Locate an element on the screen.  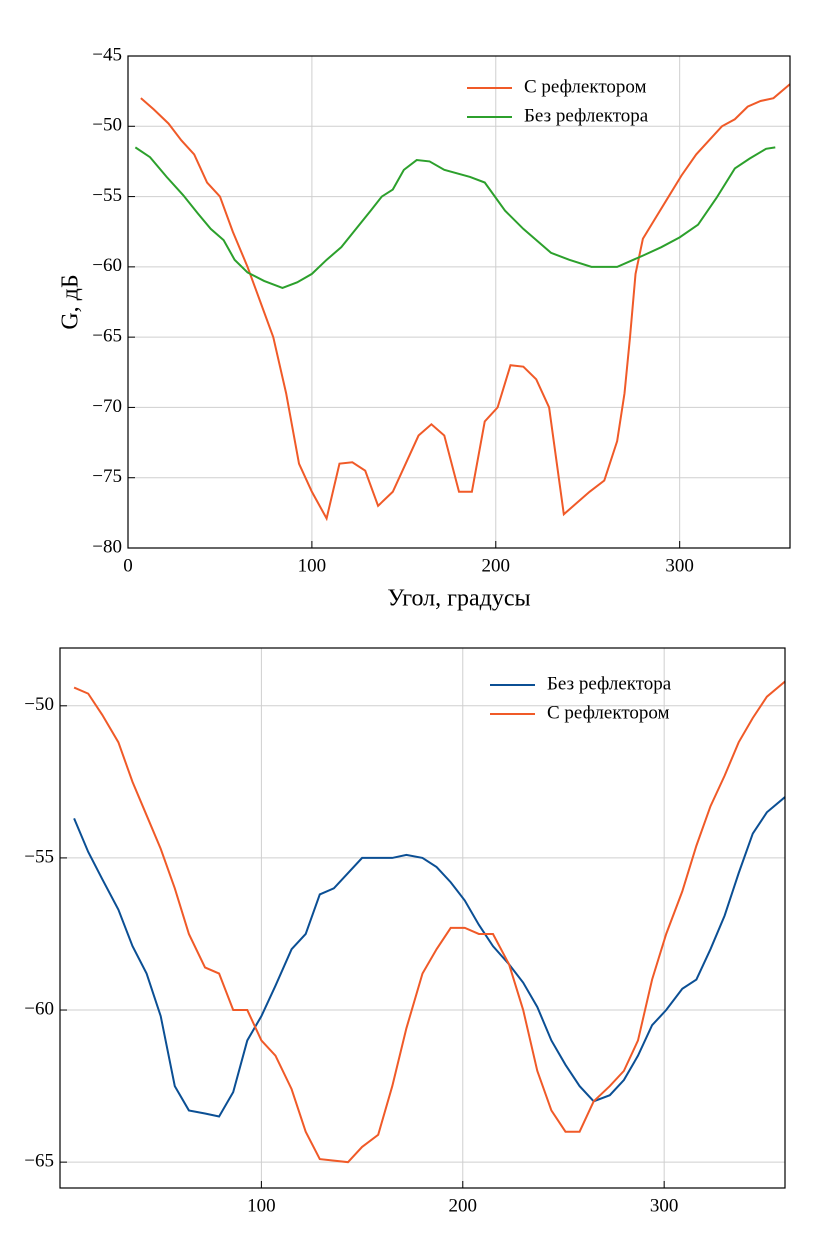
y-tick-label: −75 is located at coordinates (107, 476).